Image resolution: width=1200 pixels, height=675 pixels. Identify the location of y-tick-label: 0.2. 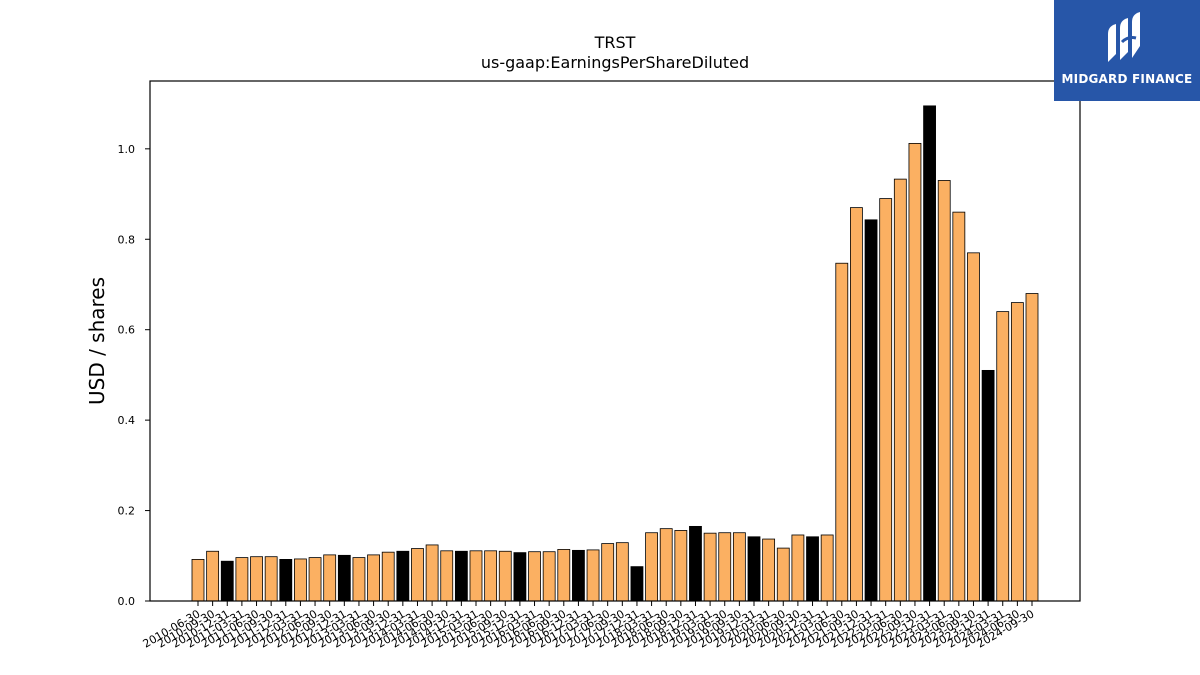
(127, 511).